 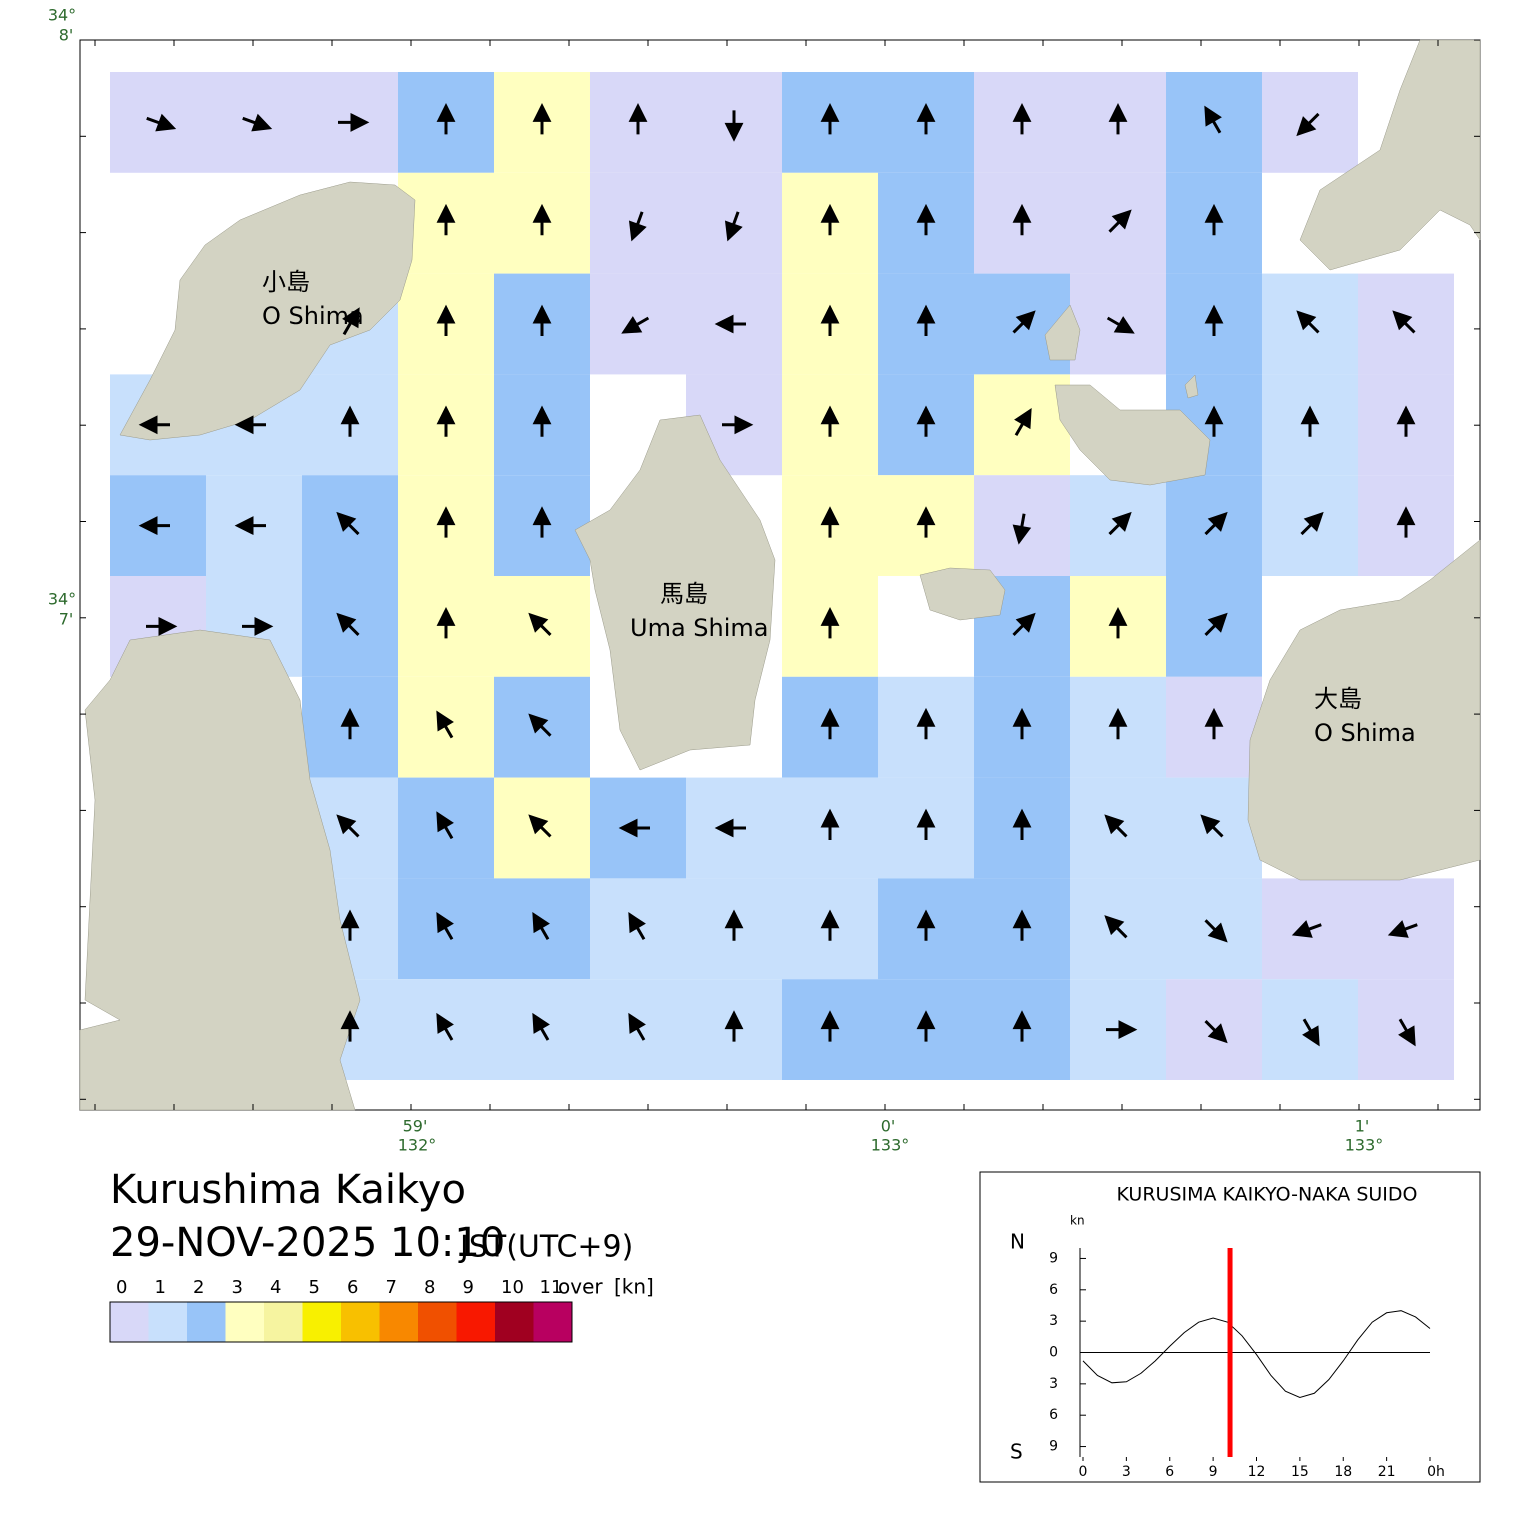 What do you see at coordinates (62, 599) in the screenshot?
I see `lat-degree: 34°` at bounding box center [62, 599].